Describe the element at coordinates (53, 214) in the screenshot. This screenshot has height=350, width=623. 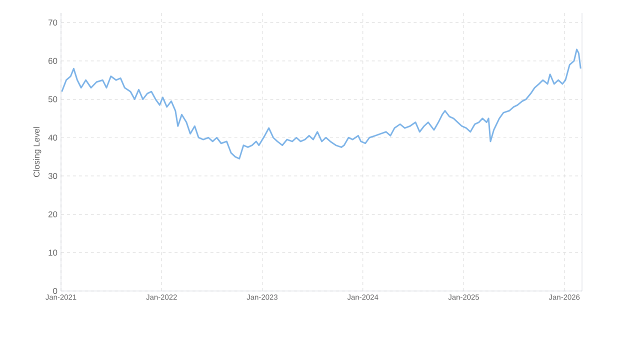
I see `y-tick-label: 20` at that location.